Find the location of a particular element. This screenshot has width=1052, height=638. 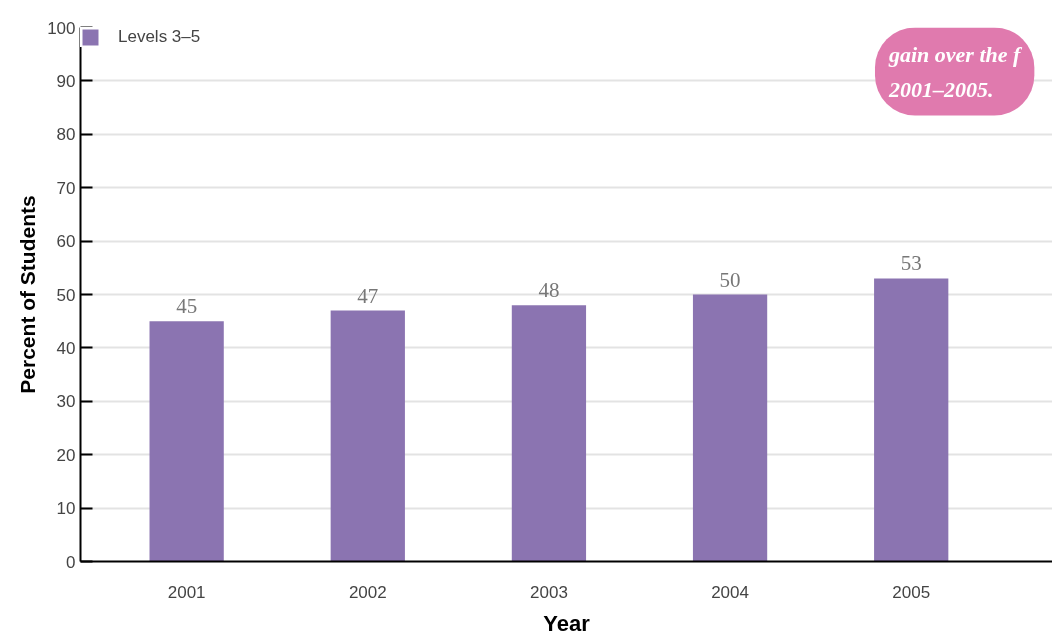

x-tick-label: 2001 is located at coordinates (186, 592).